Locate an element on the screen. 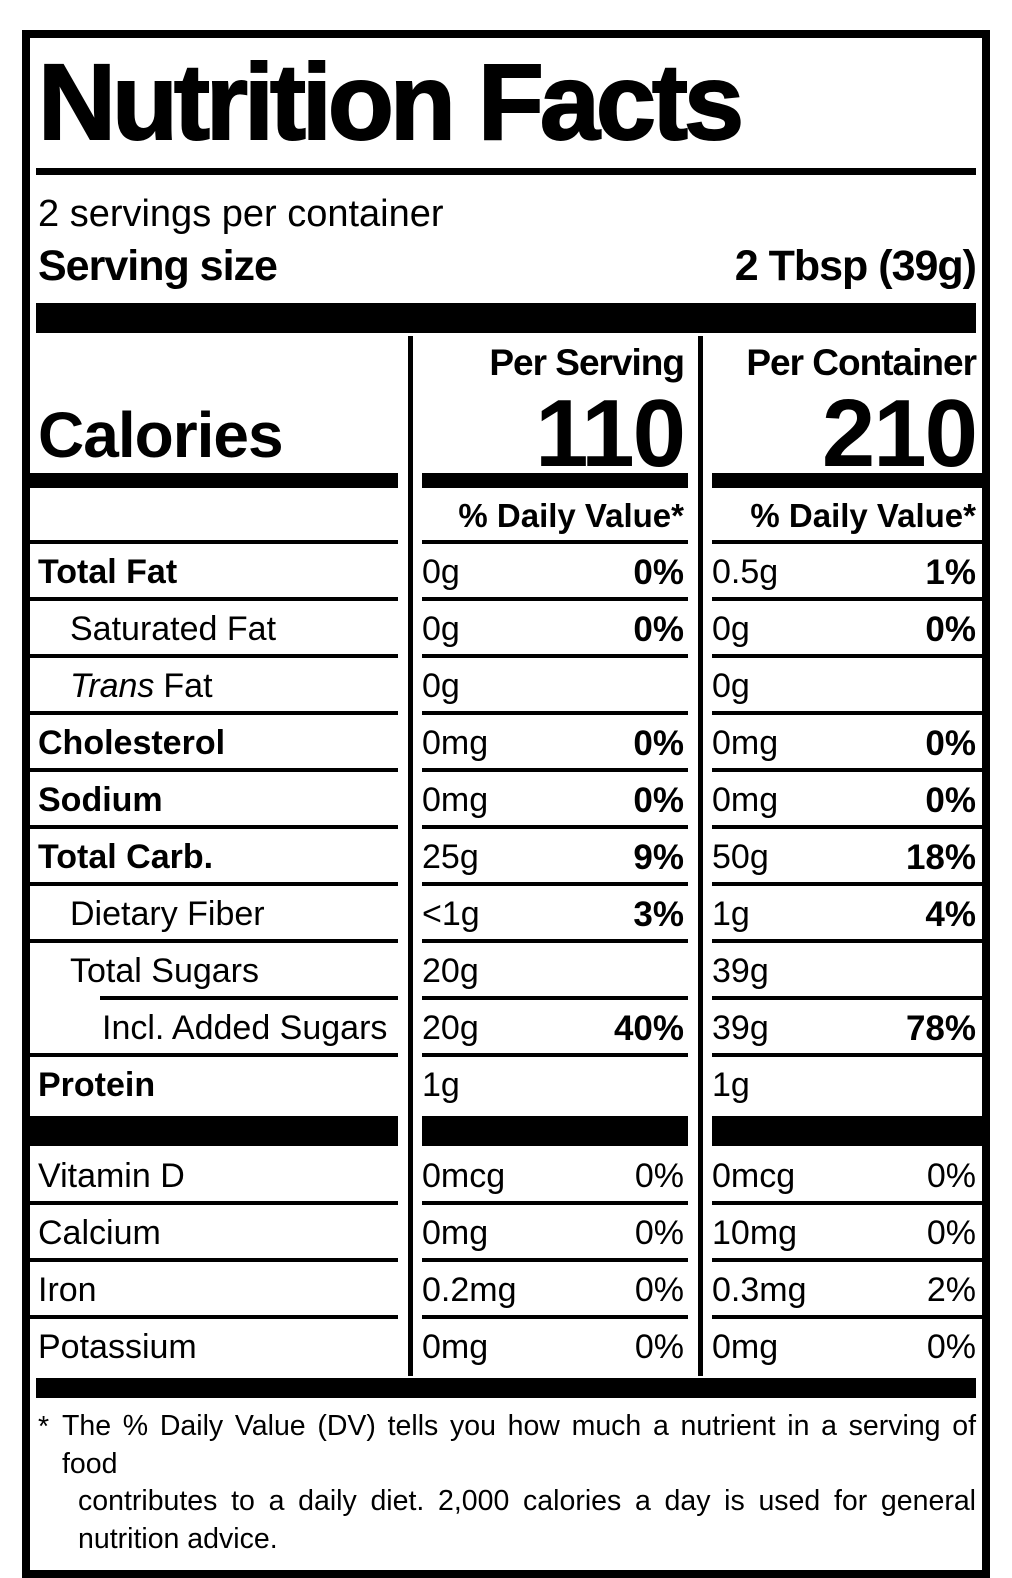 This screenshot has width=1012, height=1578. row-added-sugars: Incl. Added Sugars 20g 40% 39g 78% is located at coordinates (506, 1028).